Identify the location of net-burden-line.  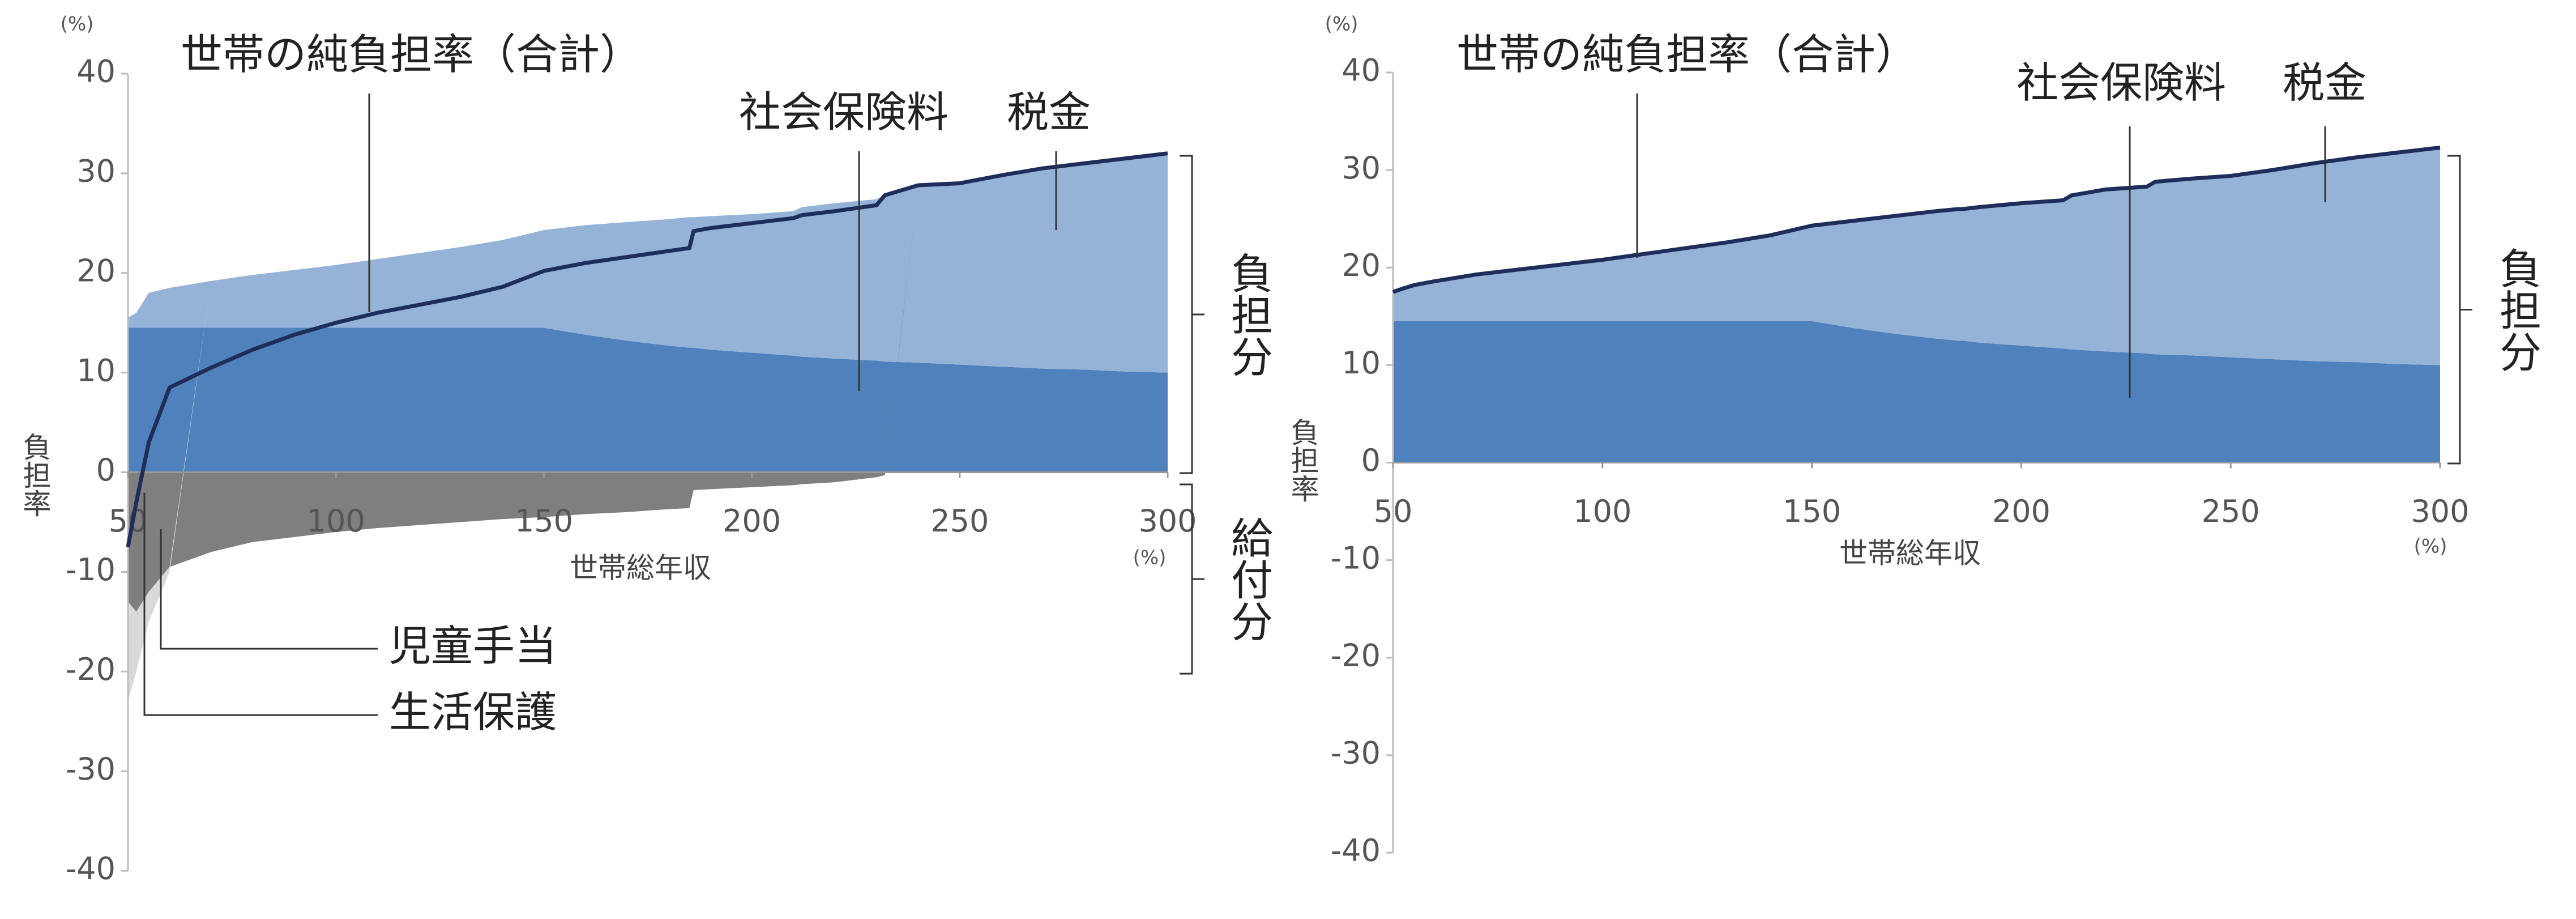
(1916, 220).